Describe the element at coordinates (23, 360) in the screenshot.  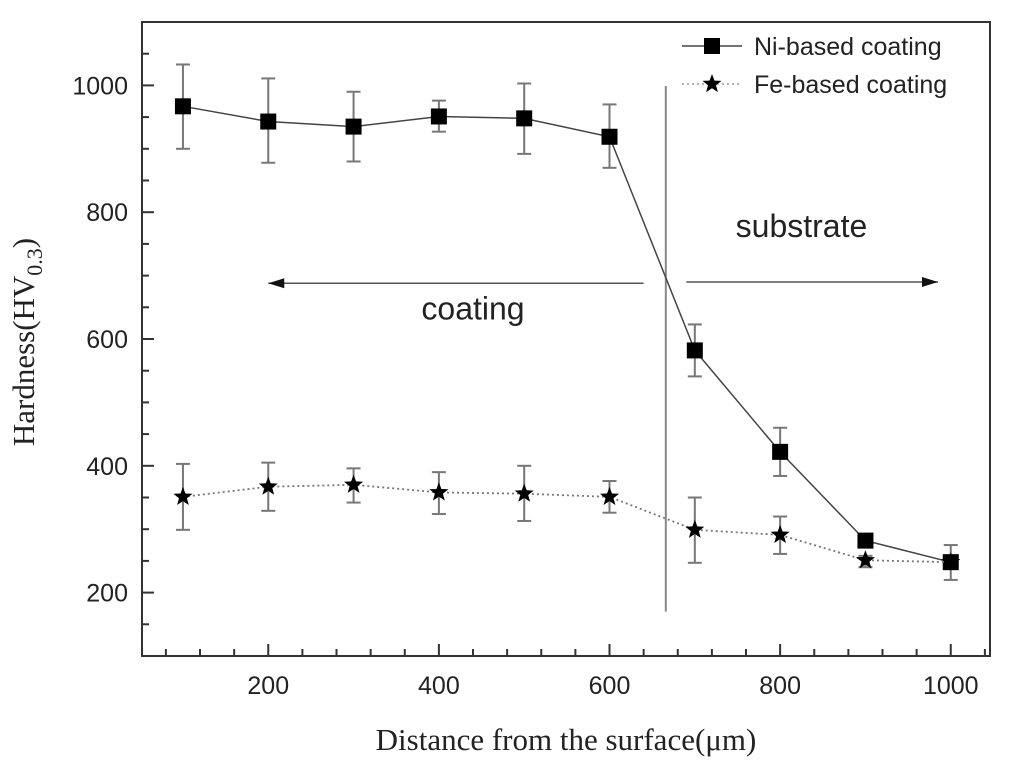
I see `y-axis-title-main: Hardness(HV` at that location.